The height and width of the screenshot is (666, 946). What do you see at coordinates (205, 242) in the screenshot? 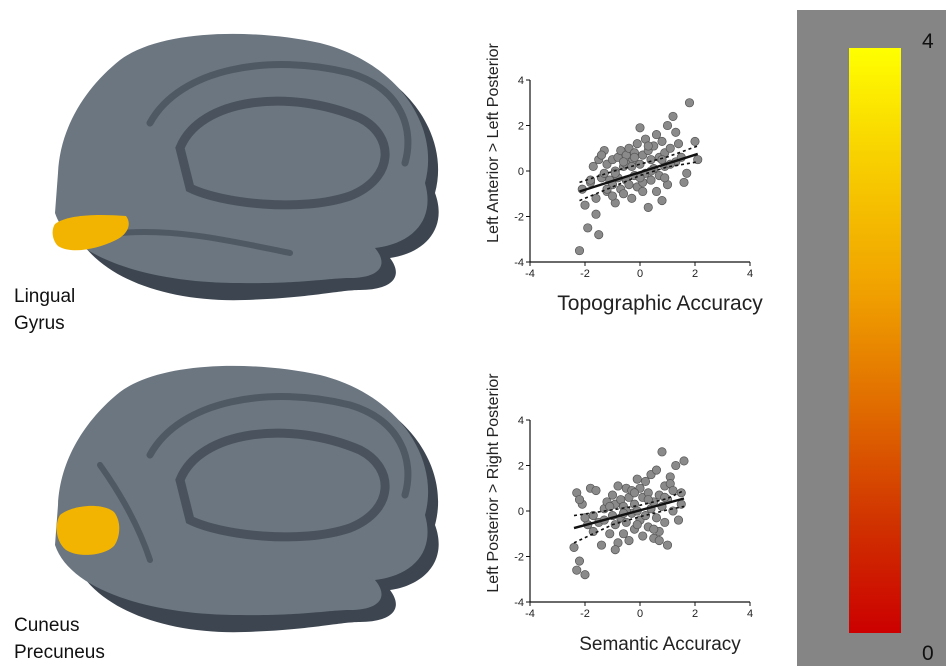
I see `sulcus-calcarine` at bounding box center [205, 242].